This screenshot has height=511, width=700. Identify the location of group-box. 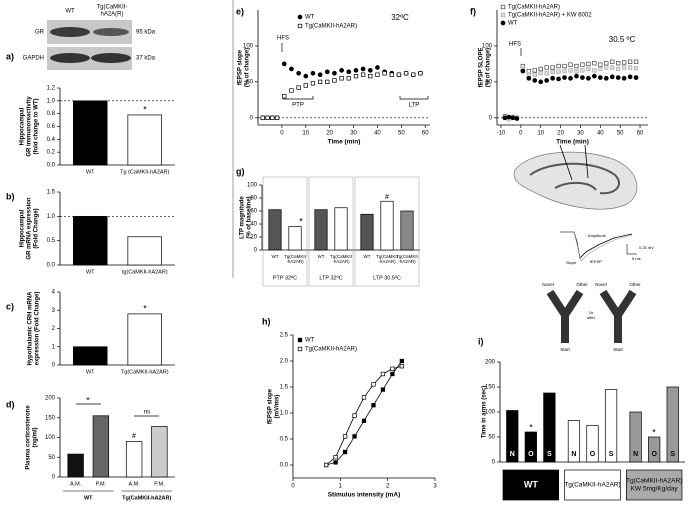
(531, 485).